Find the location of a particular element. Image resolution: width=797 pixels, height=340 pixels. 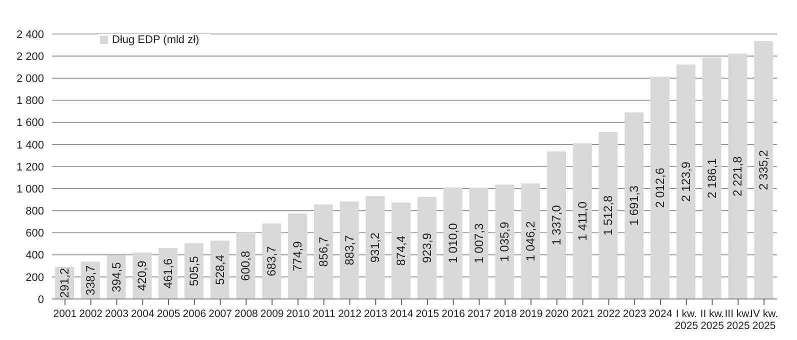

x-tick-label: 2010 is located at coordinates (298, 314).